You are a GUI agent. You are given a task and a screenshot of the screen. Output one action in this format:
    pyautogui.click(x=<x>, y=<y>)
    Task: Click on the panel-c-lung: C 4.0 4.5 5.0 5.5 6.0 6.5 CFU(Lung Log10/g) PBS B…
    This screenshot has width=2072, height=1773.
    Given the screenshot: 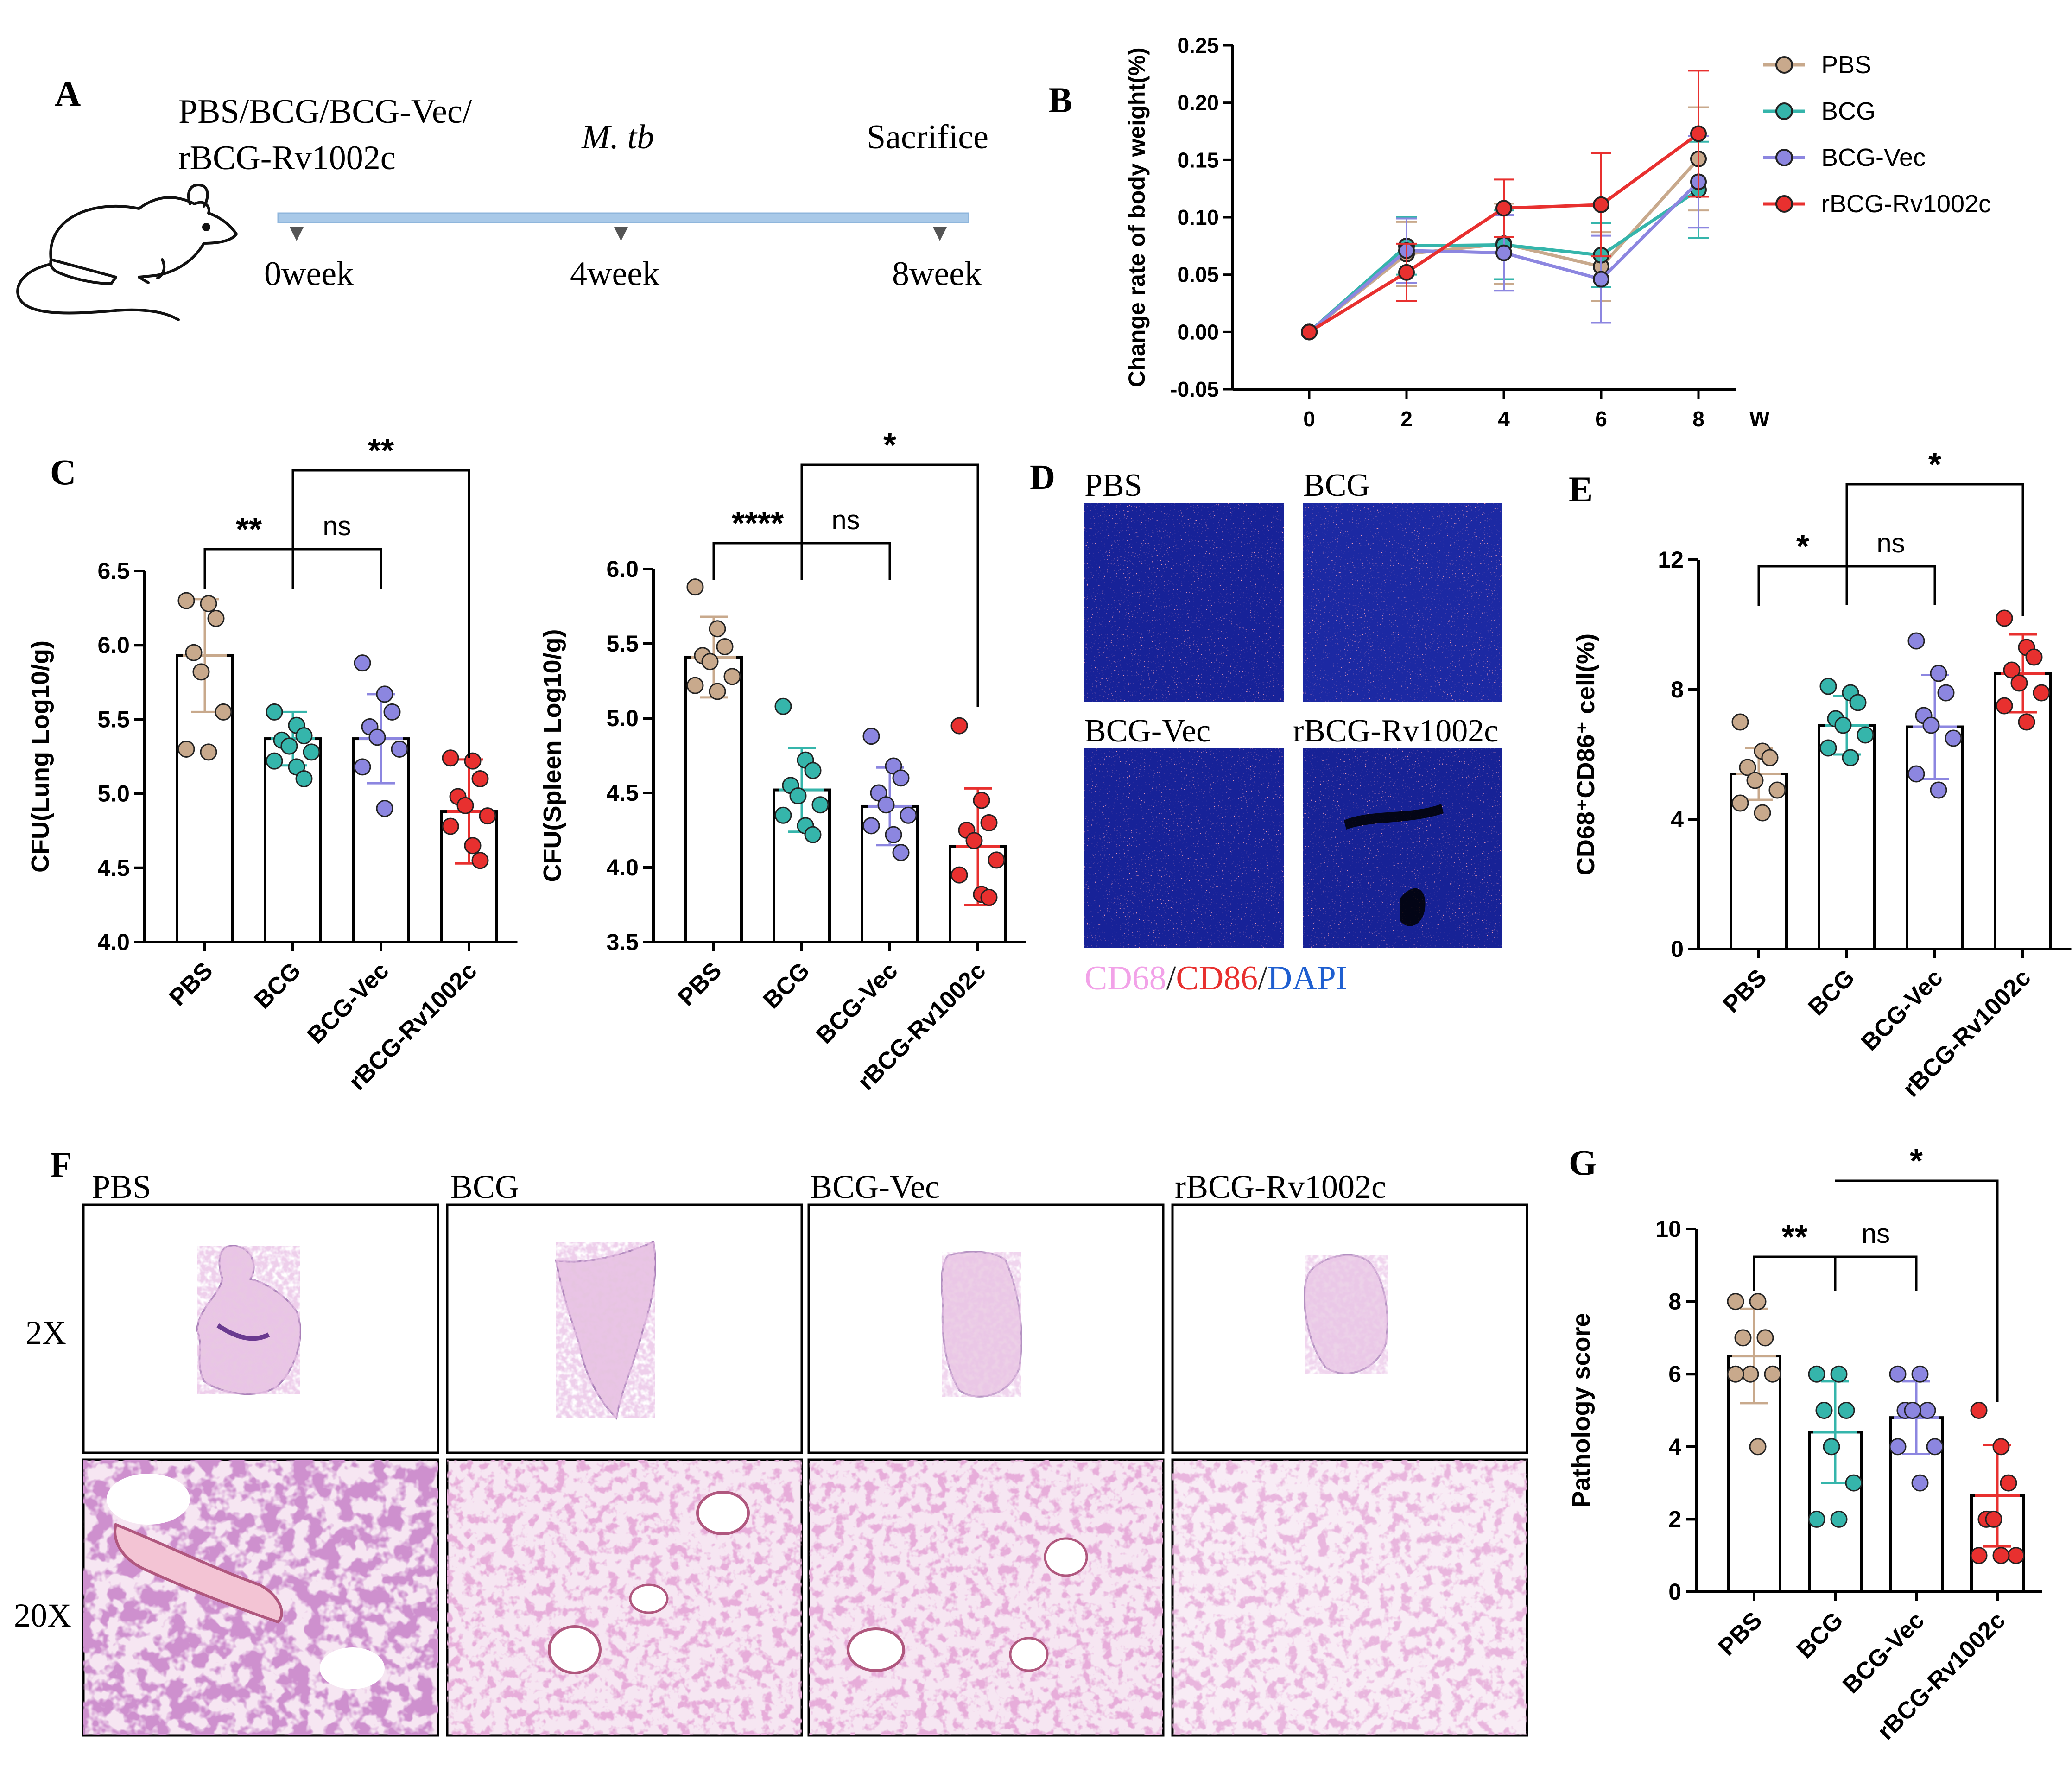 What is the action you would take?
    pyautogui.click(x=272, y=763)
    